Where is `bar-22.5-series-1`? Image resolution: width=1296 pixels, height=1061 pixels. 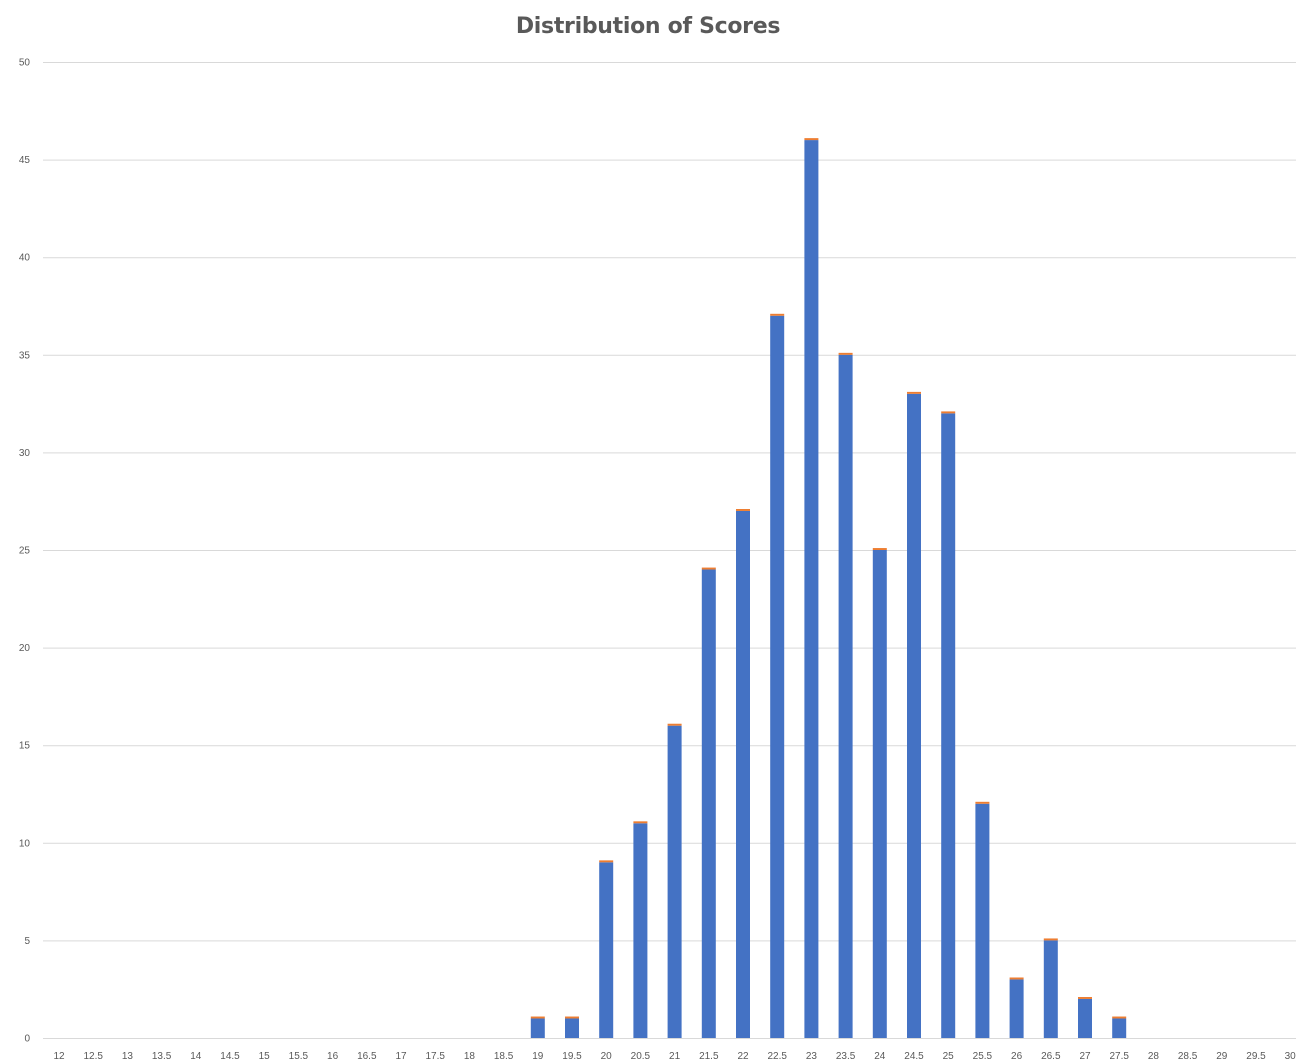
bar-22.5-series-1 is located at coordinates (777, 676).